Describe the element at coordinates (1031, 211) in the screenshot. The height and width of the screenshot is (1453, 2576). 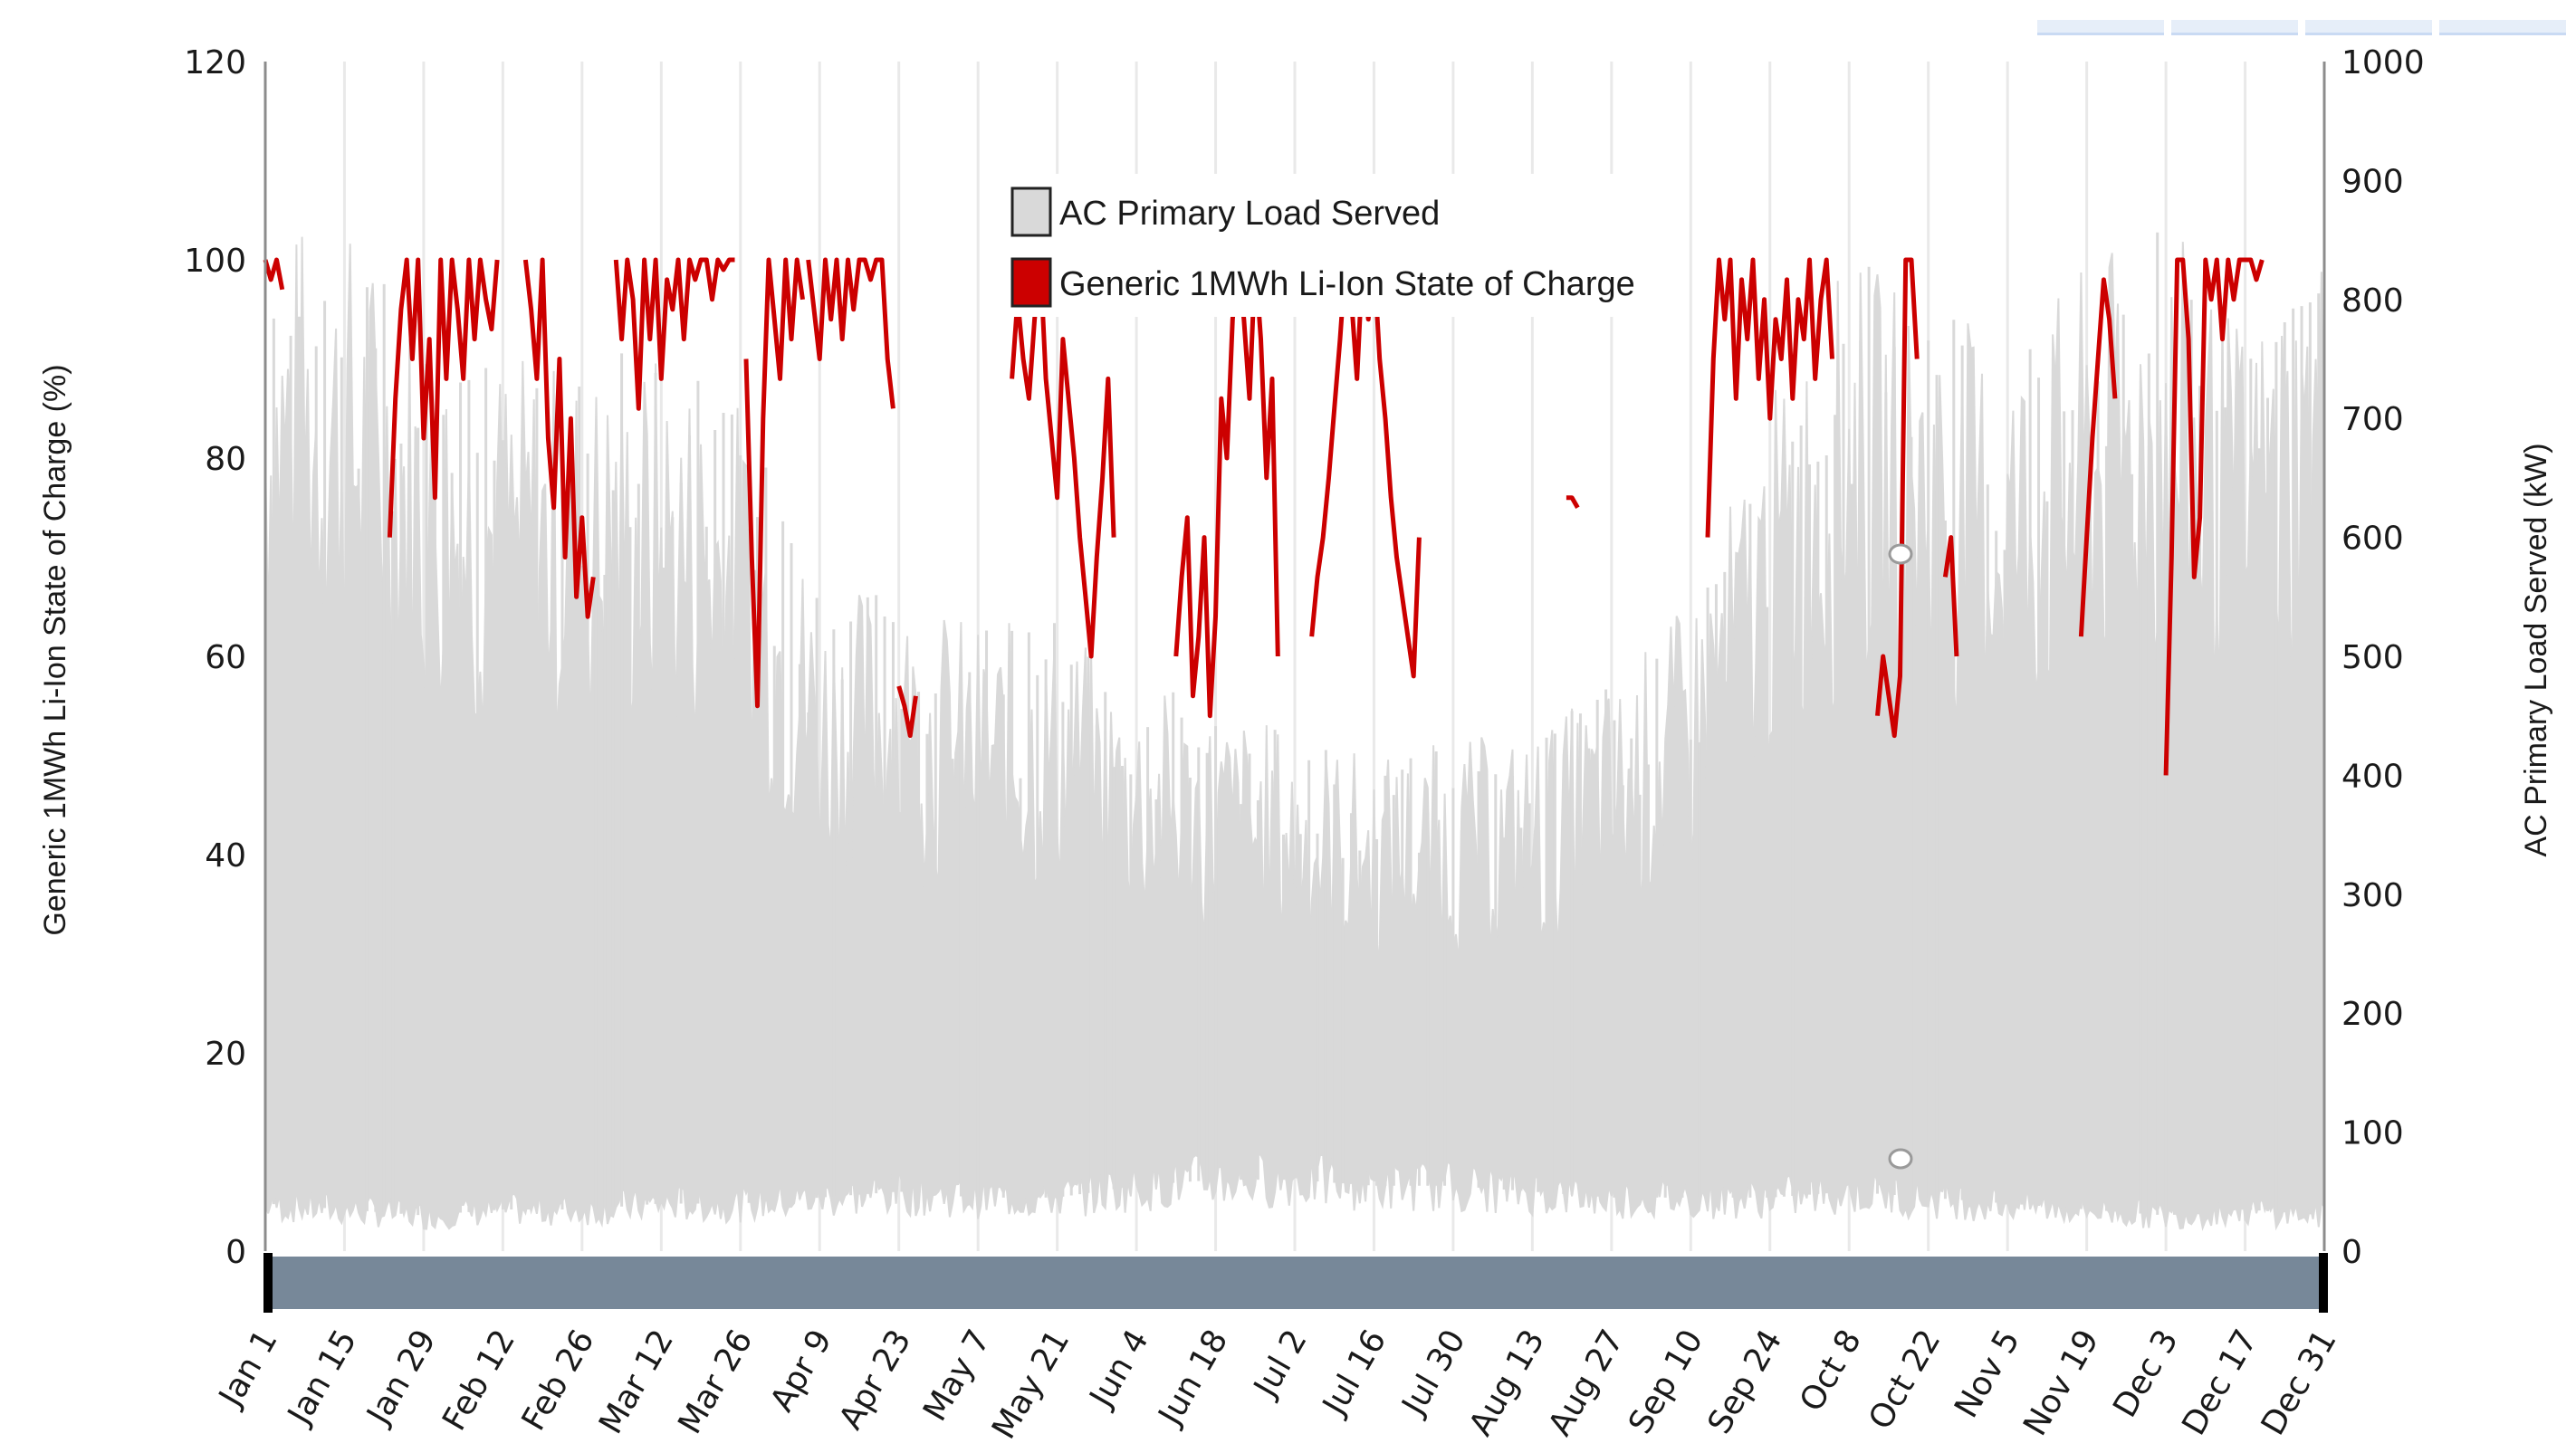
I see `legend-swatch-load` at that location.